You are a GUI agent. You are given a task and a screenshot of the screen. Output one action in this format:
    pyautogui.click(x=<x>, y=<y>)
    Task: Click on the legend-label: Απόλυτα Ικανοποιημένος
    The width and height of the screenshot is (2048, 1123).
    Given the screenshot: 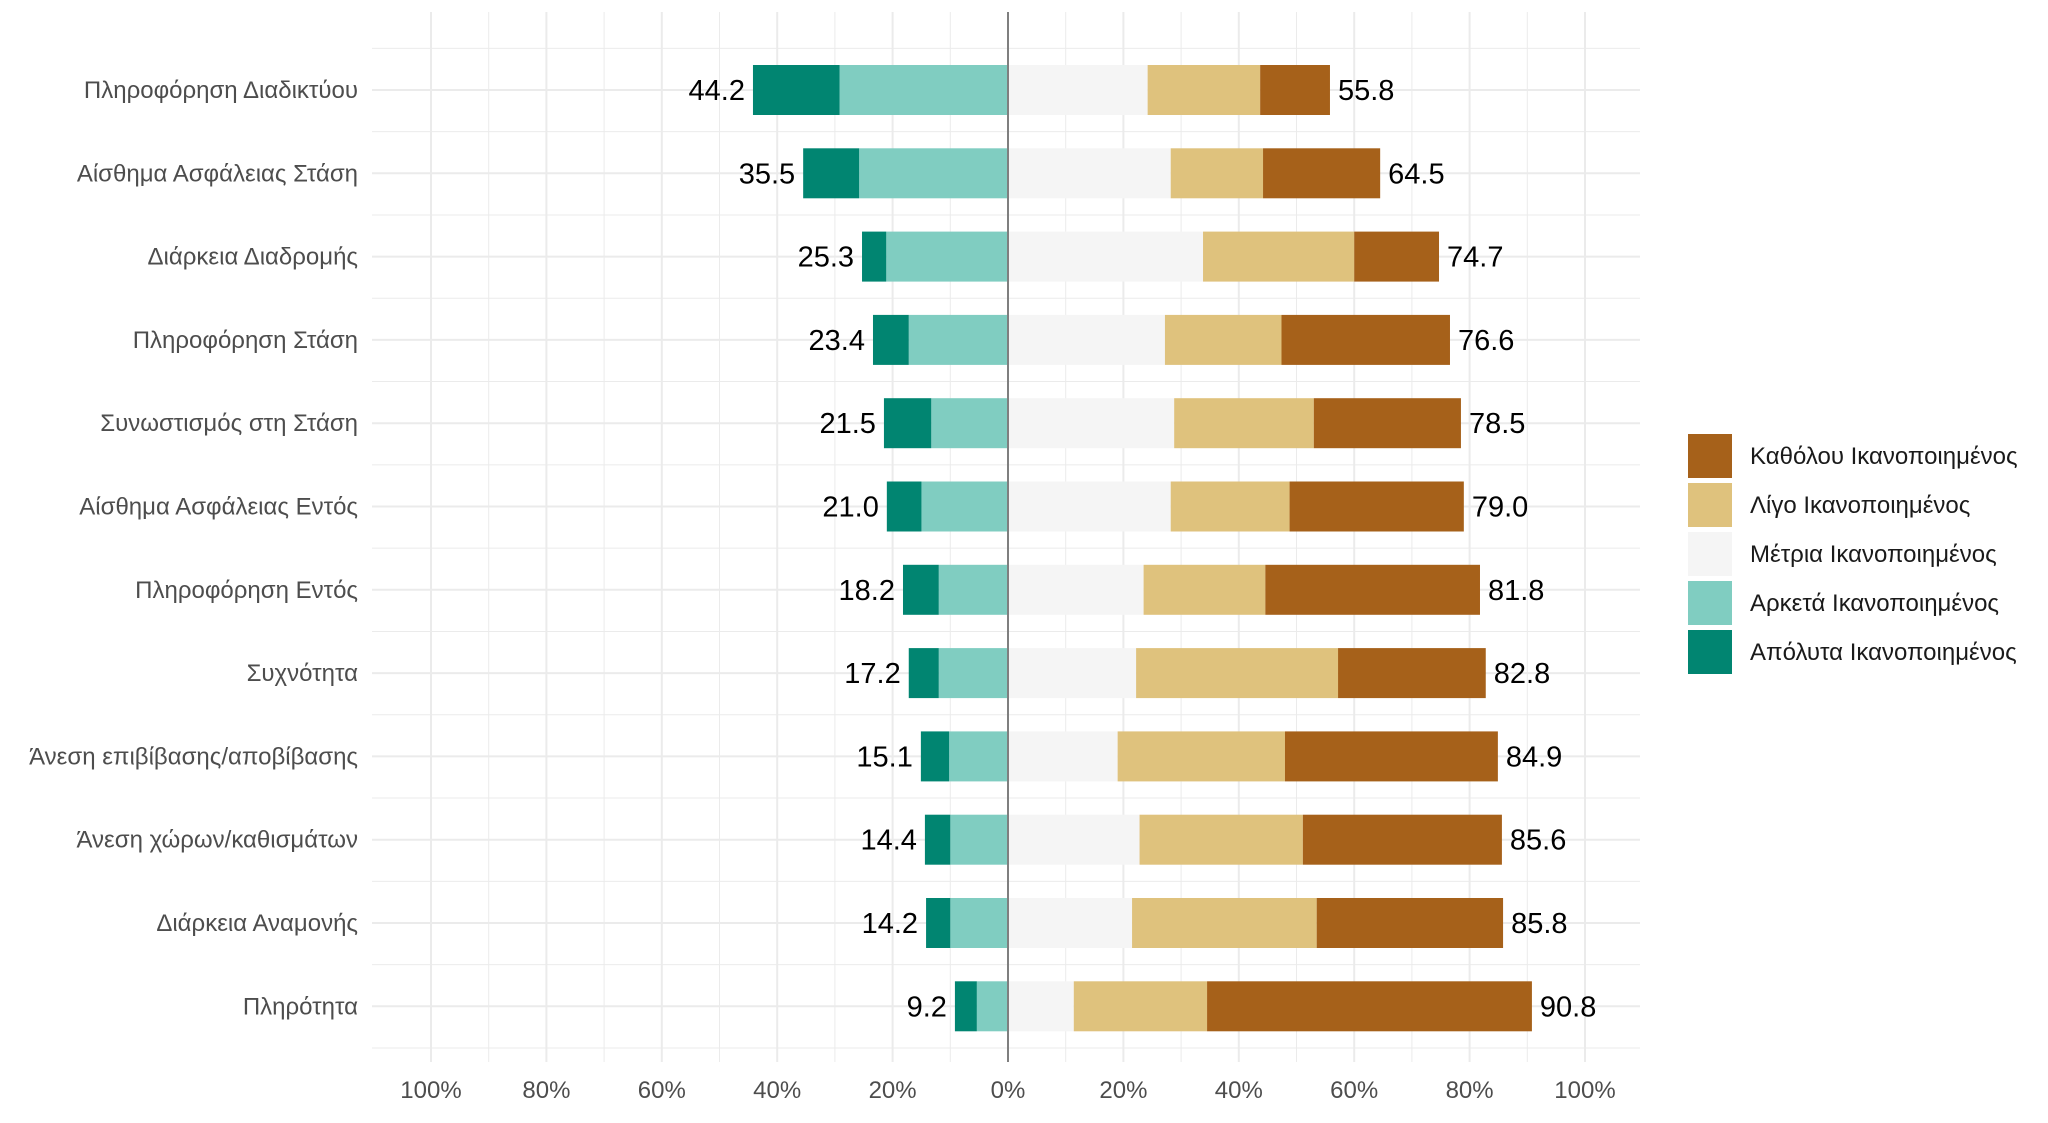 What is the action you would take?
    pyautogui.click(x=1883, y=652)
    